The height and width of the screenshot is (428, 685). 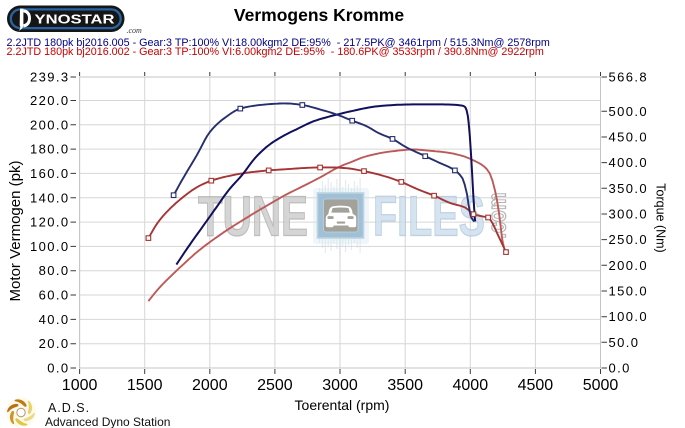 I want to click on svg-text: 350.0, so click(x=629, y=188).